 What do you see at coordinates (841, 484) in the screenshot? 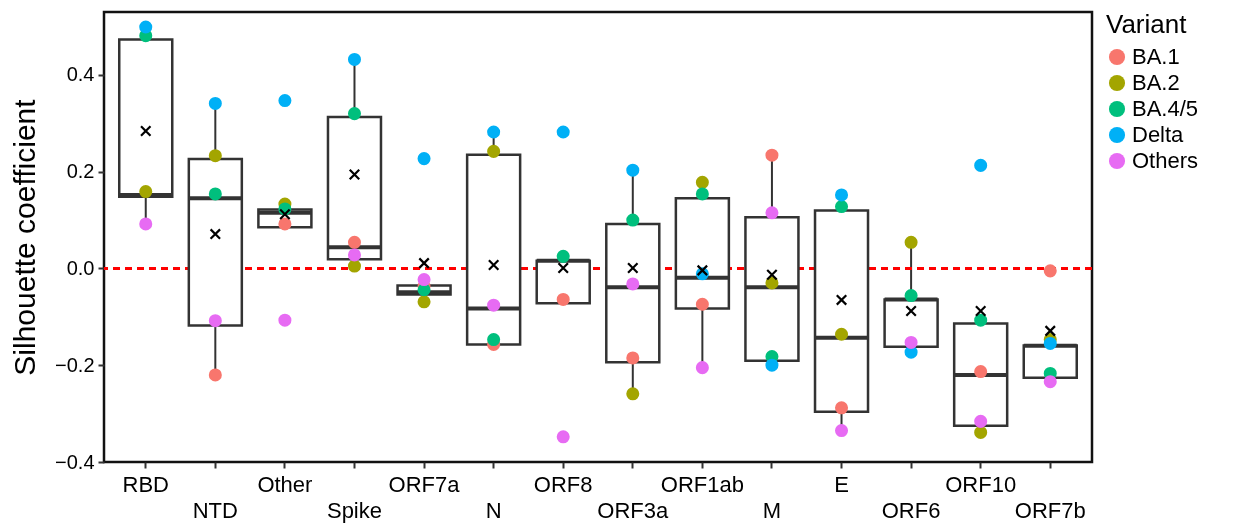
I see `x-tick-label: E` at bounding box center [841, 484].